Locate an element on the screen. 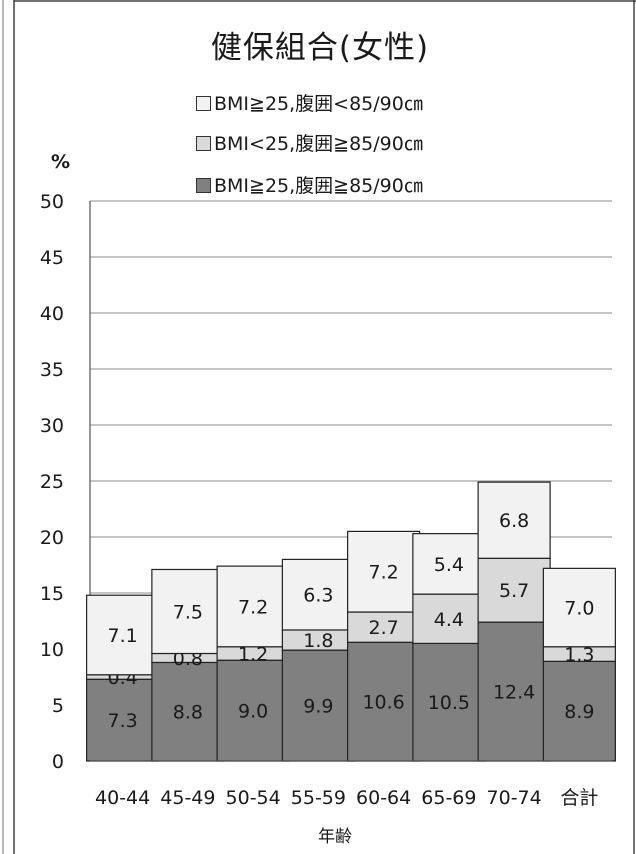  x-axis-title: 年齢 is located at coordinates (335, 837).